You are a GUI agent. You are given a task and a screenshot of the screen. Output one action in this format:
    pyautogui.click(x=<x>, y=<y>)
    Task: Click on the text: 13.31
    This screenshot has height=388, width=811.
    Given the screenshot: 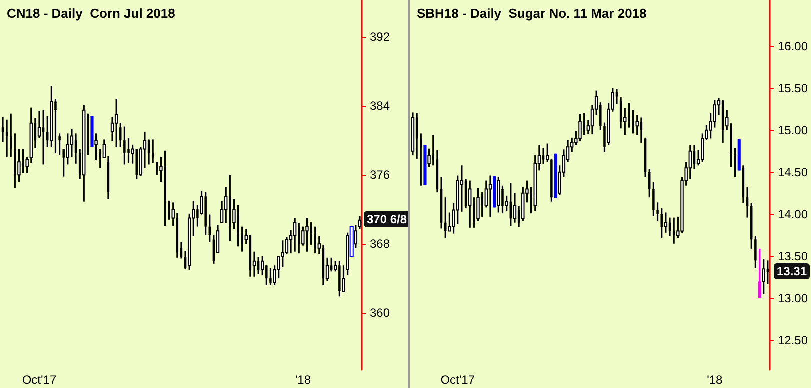 What is the action you would take?
    pyautogui.click(x=792, y=271)
    